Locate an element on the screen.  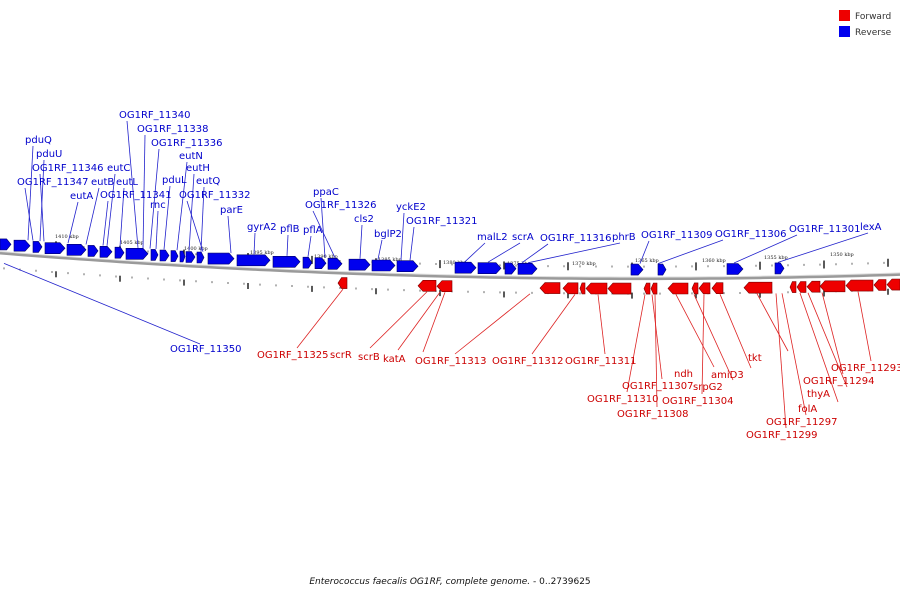
reverse-gene-label: OG1RF_11309 is located at coordinates (677, 235).